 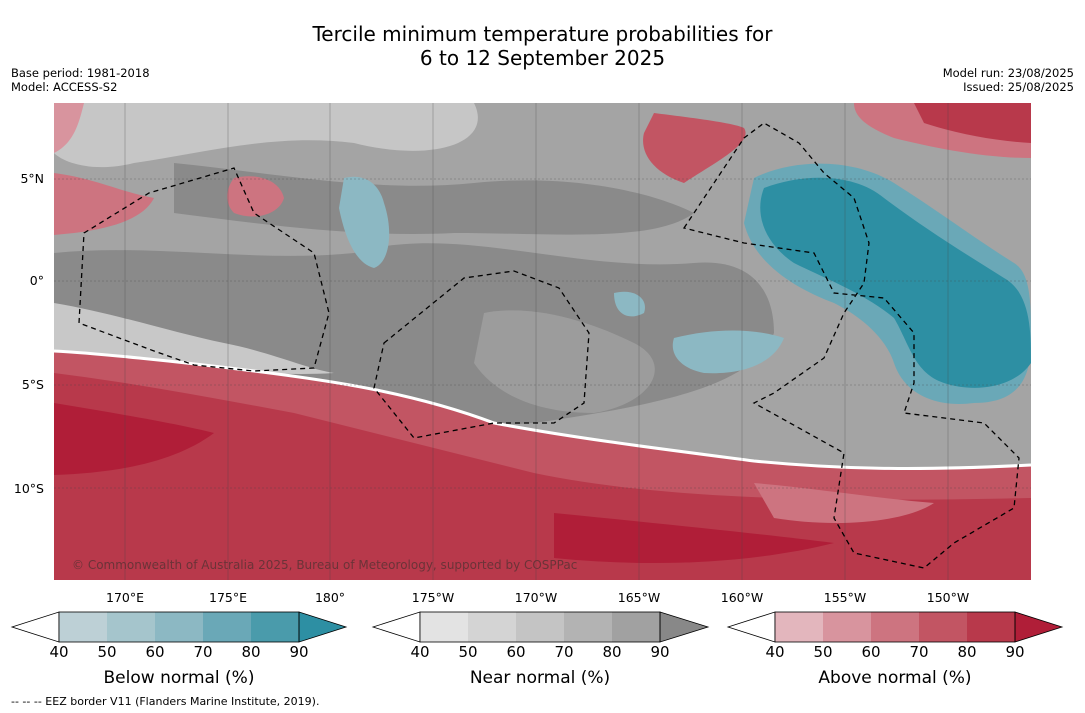 What do you see at coordinates (134, 439) in the screenshot?
I see `above-normal-south-peak` at bounding box center [134, 439].